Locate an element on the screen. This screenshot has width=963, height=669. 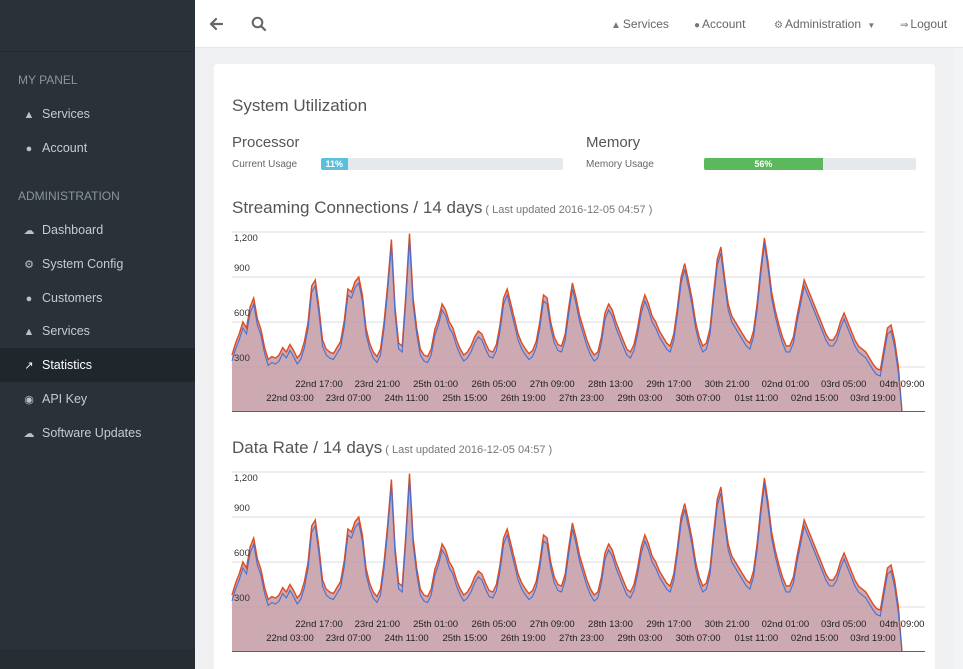
memory-progress-fill: 56% is located at coordinates (763, 164).